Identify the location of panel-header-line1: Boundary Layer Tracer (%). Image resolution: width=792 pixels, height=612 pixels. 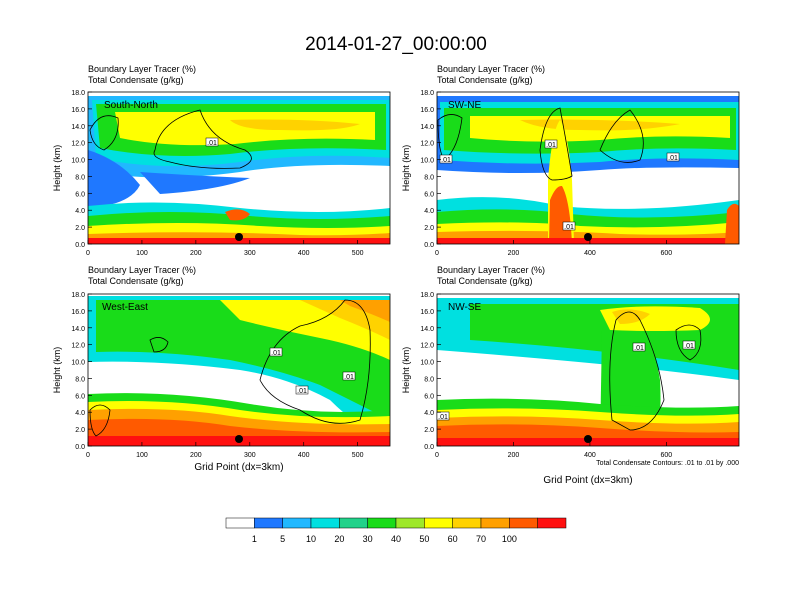
(491, 270).